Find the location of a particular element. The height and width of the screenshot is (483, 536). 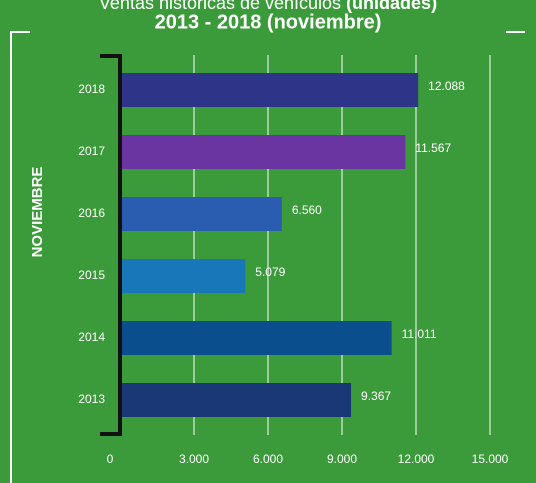

y-tick-label: 2016 is located at coordinates (91, 213).